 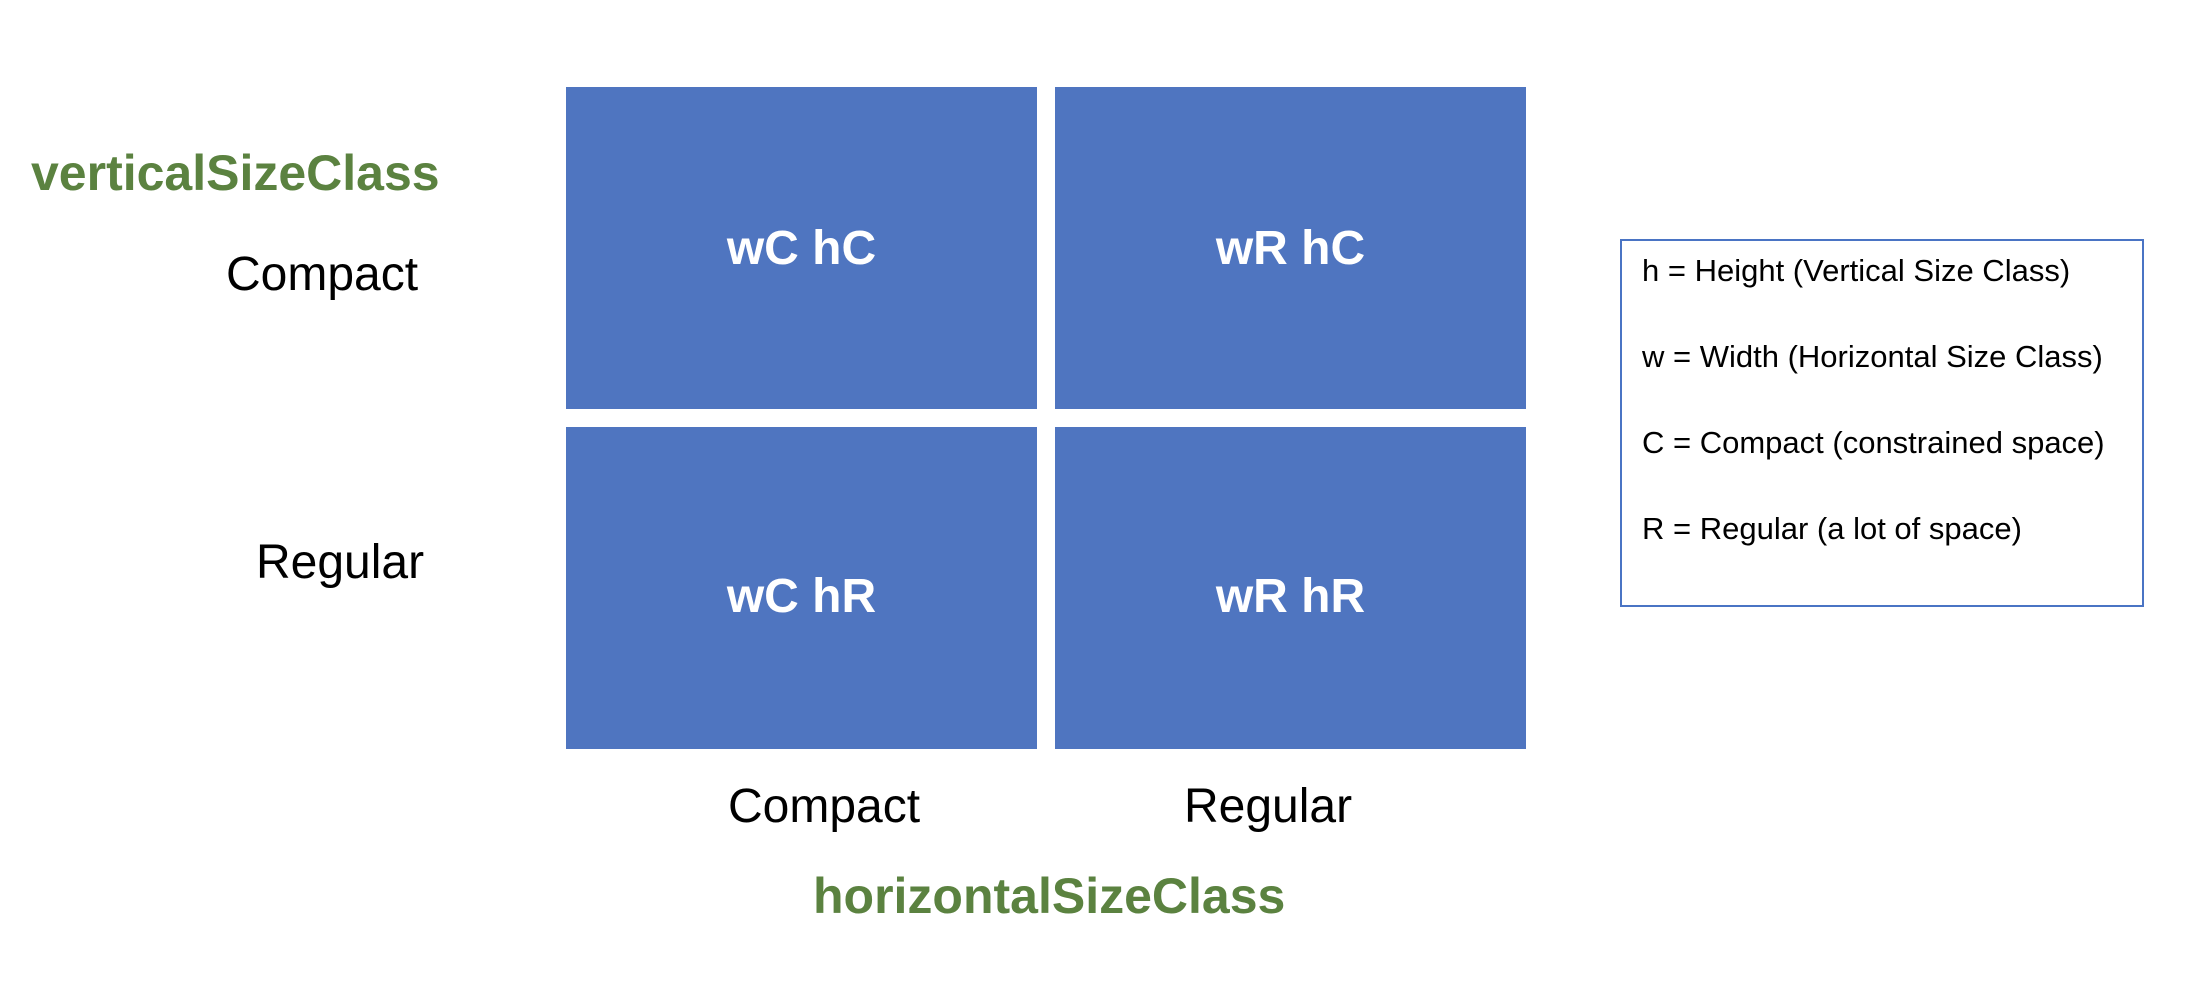 I want to click on legend-item-height: h = Height (Vertical Size Class), so click(x=1856, y=270).